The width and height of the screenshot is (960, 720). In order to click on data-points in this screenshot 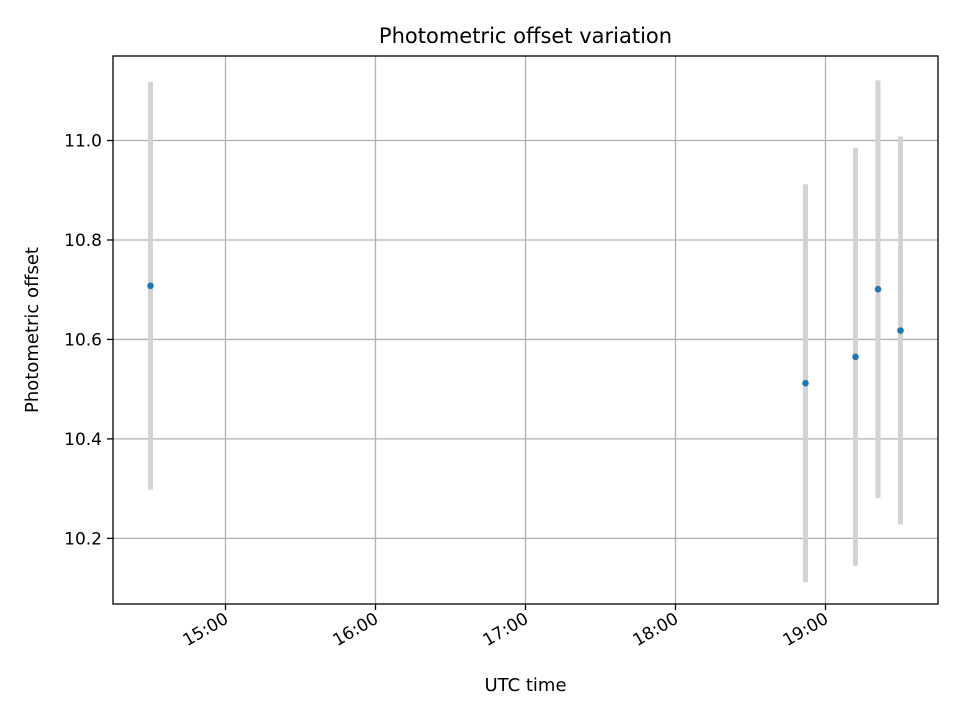, I will do `click(525, 334)`.